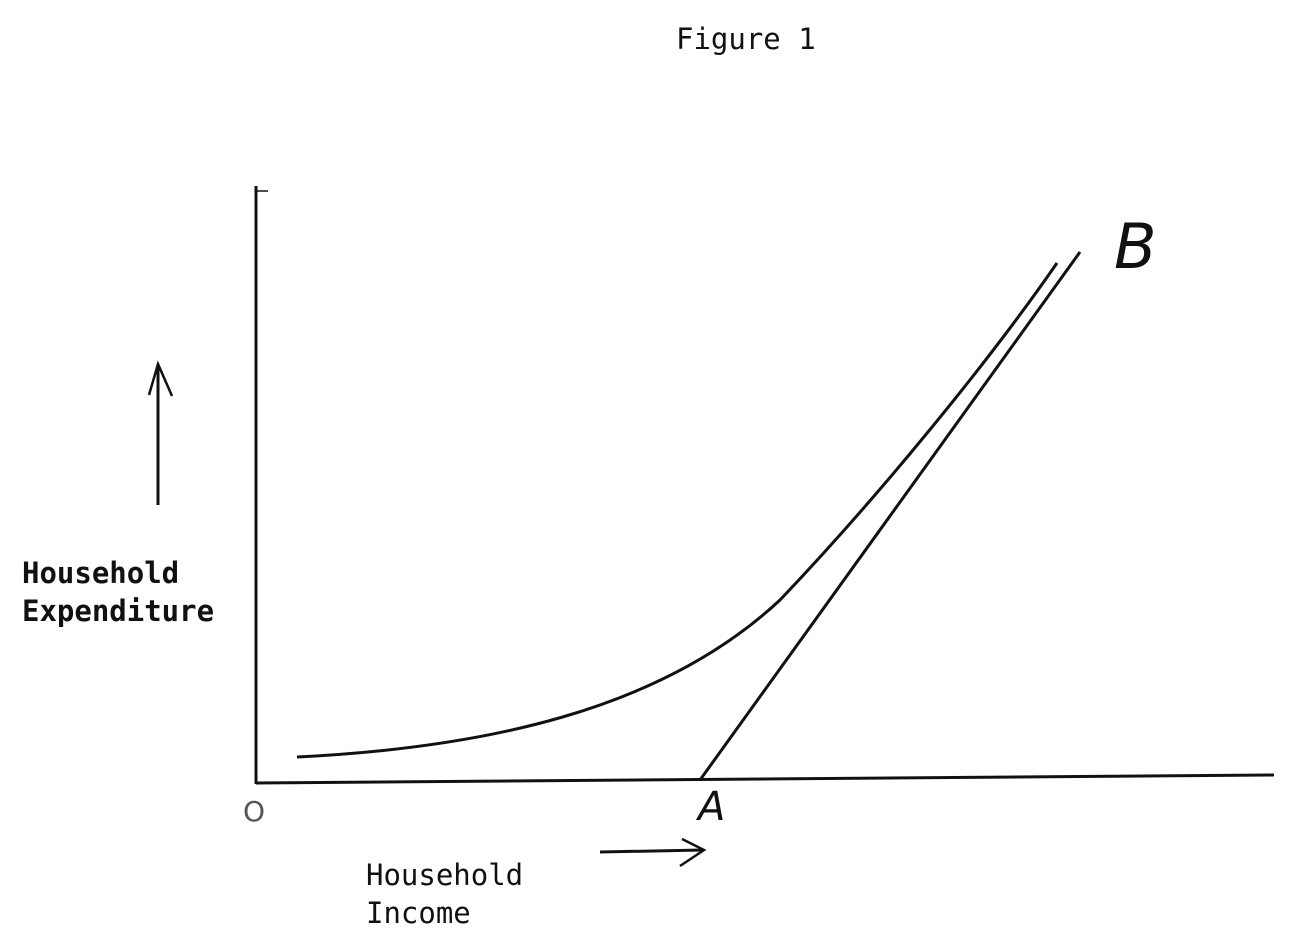 The width and height of the screenshot is (1316, 934). Describe the element at coordinates (712, 807) in the screenshot. I see `point-a-label: A` at that location.